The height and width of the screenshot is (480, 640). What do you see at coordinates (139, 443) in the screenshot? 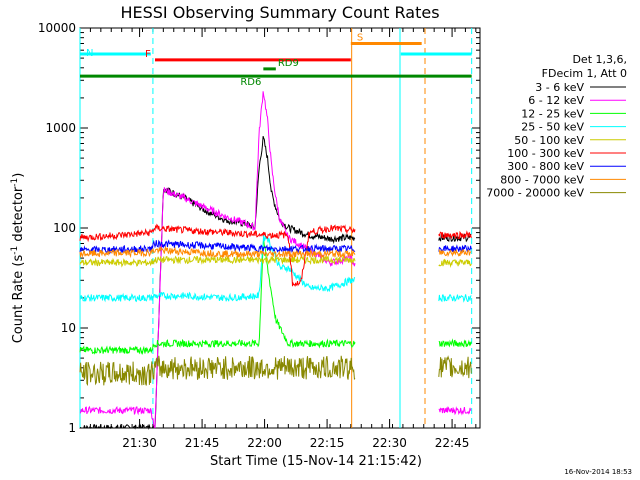
I see `x-tick-label: 21:30` at bounding box center [139, 443].